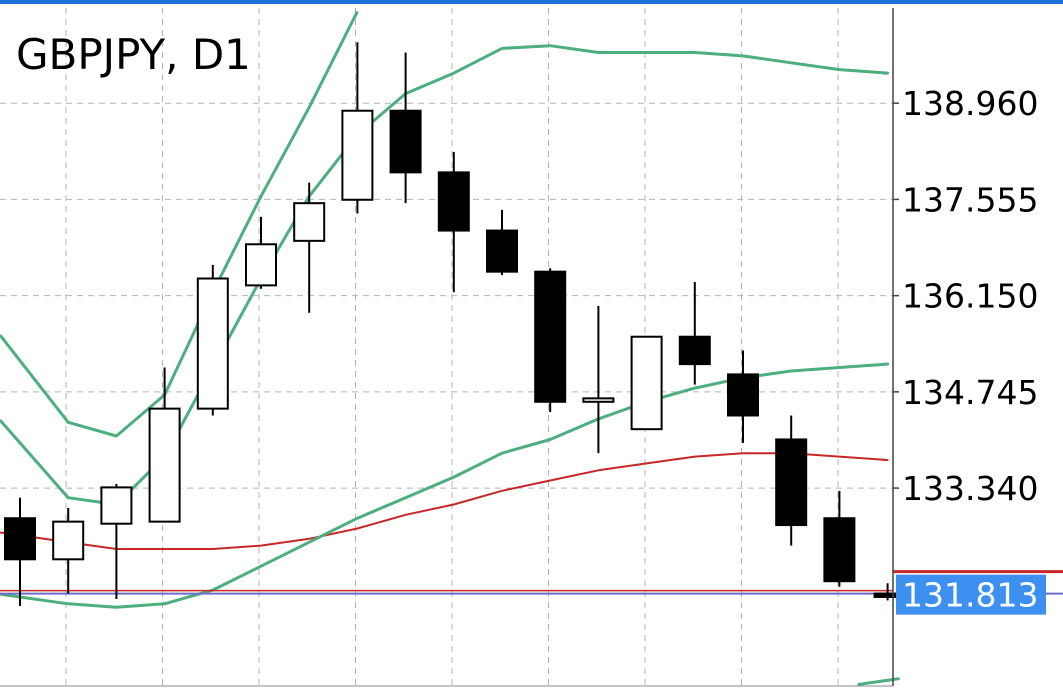 This screenshot has width=1063, height=696. I want to click on middle-line-line, so click(444, 501).